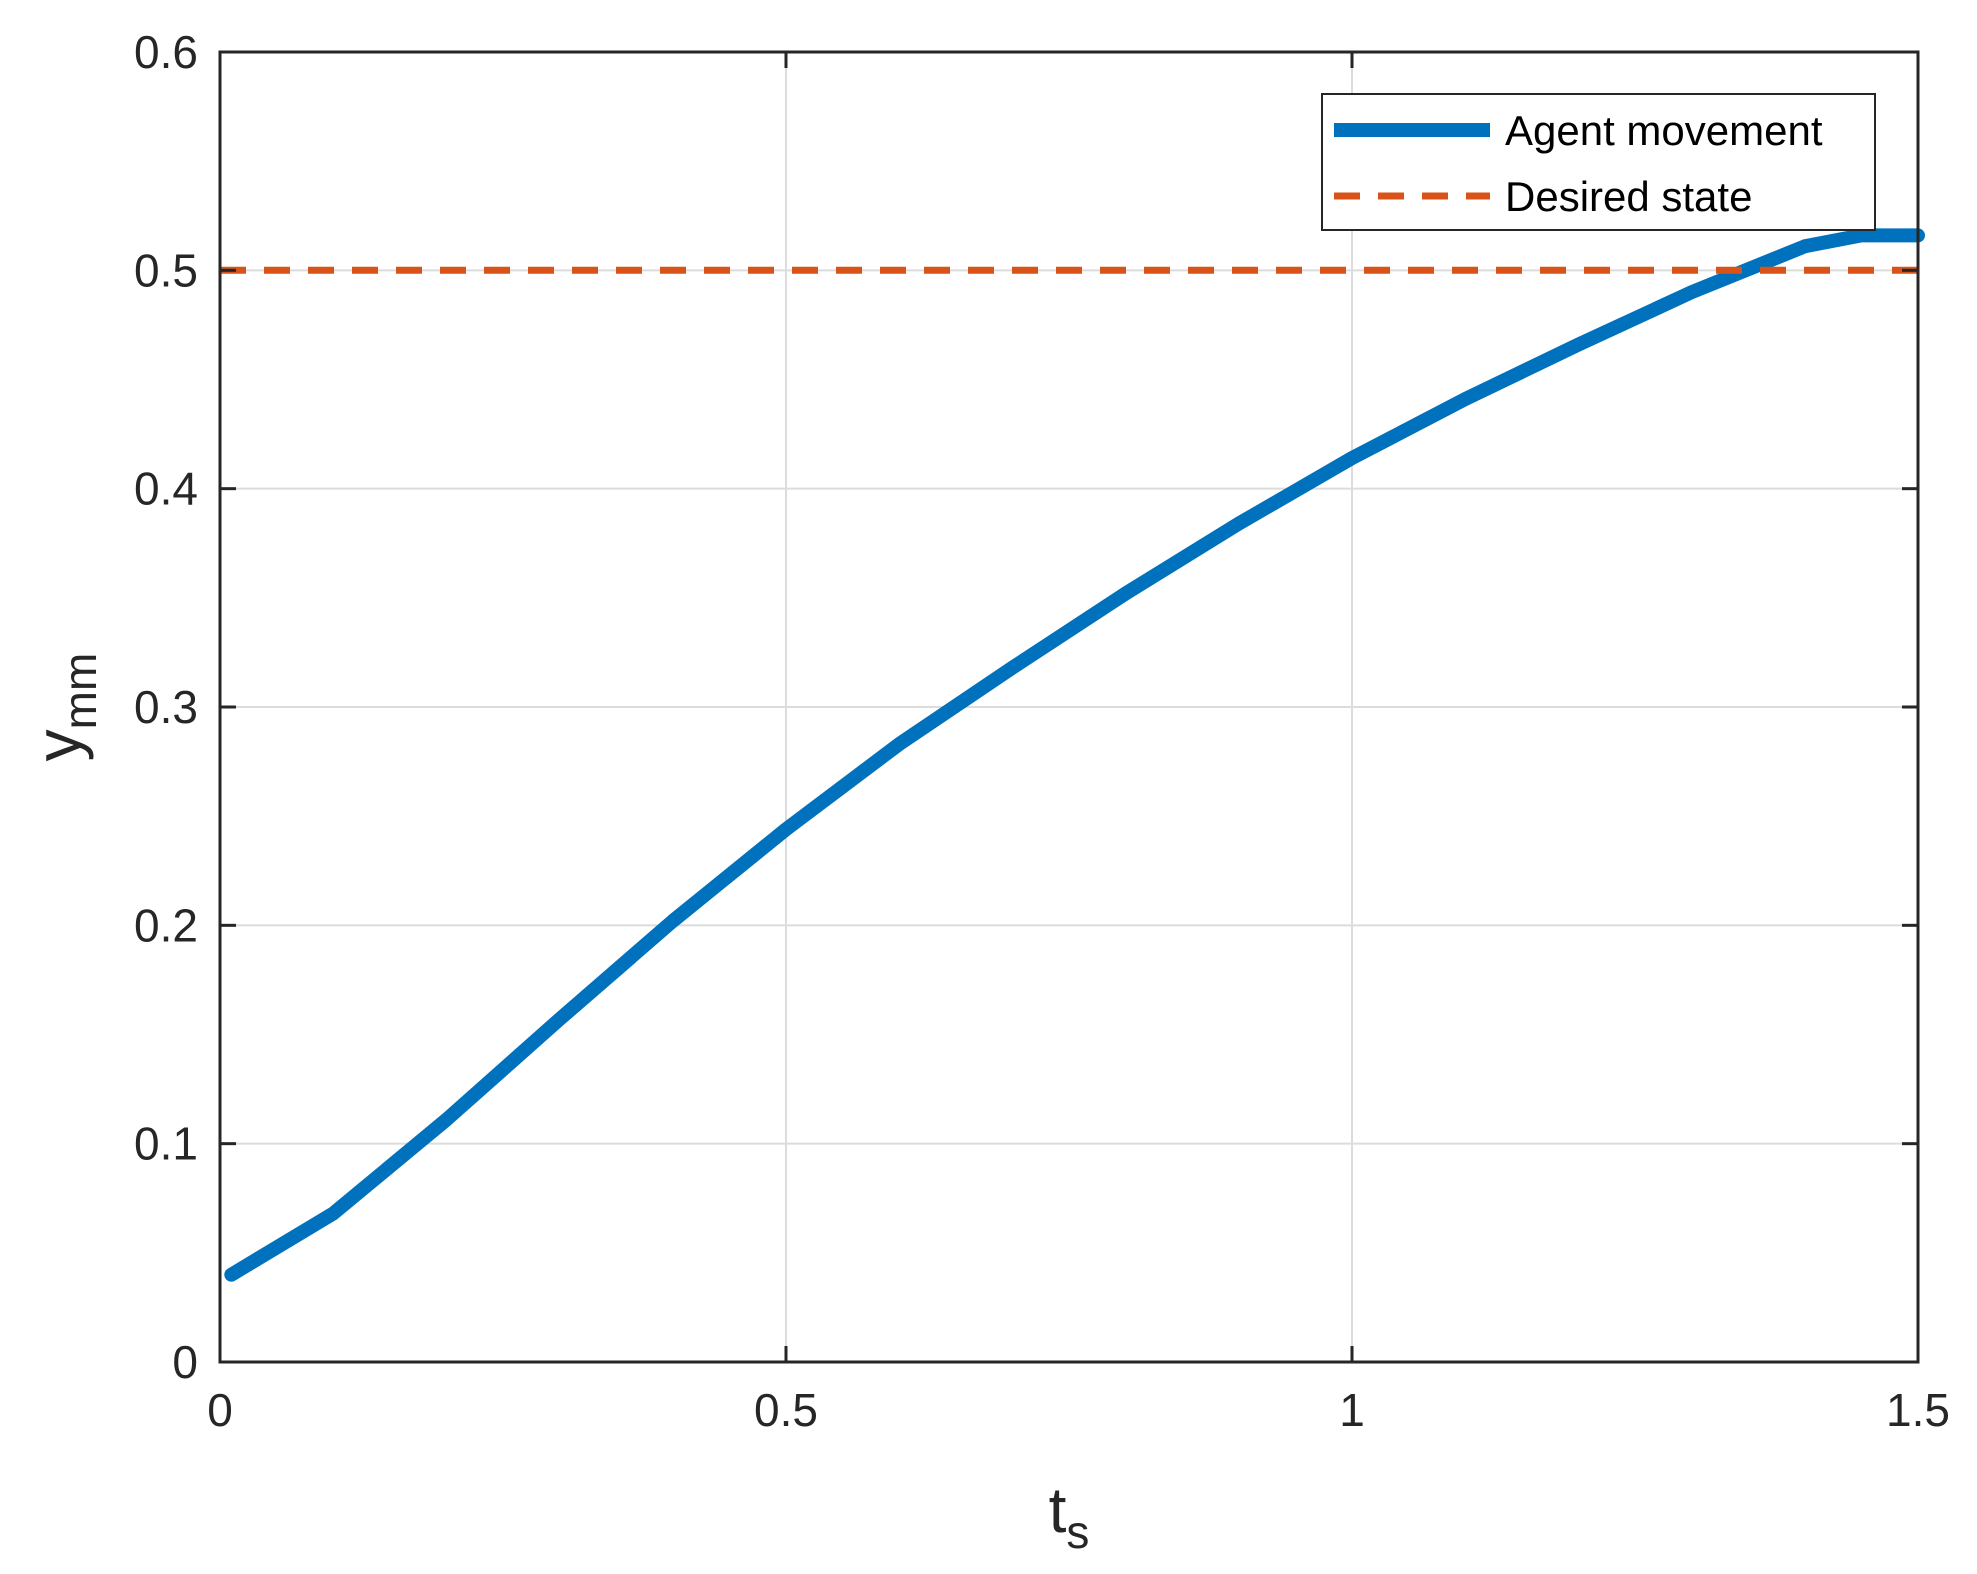 Image resolution: width=1977 pixels, height=1574 pixels. What do you see at coordinates (185, 1362) in the screenshot?
I see `y-tick-label: 0` at bounding box center [185, 1362].